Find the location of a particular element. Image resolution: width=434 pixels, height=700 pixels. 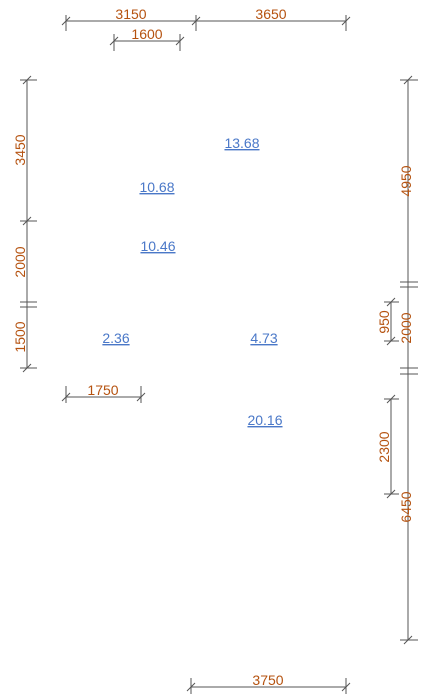

top-dimension-chain: 3150 3650 is located at coordinates (206, 18).